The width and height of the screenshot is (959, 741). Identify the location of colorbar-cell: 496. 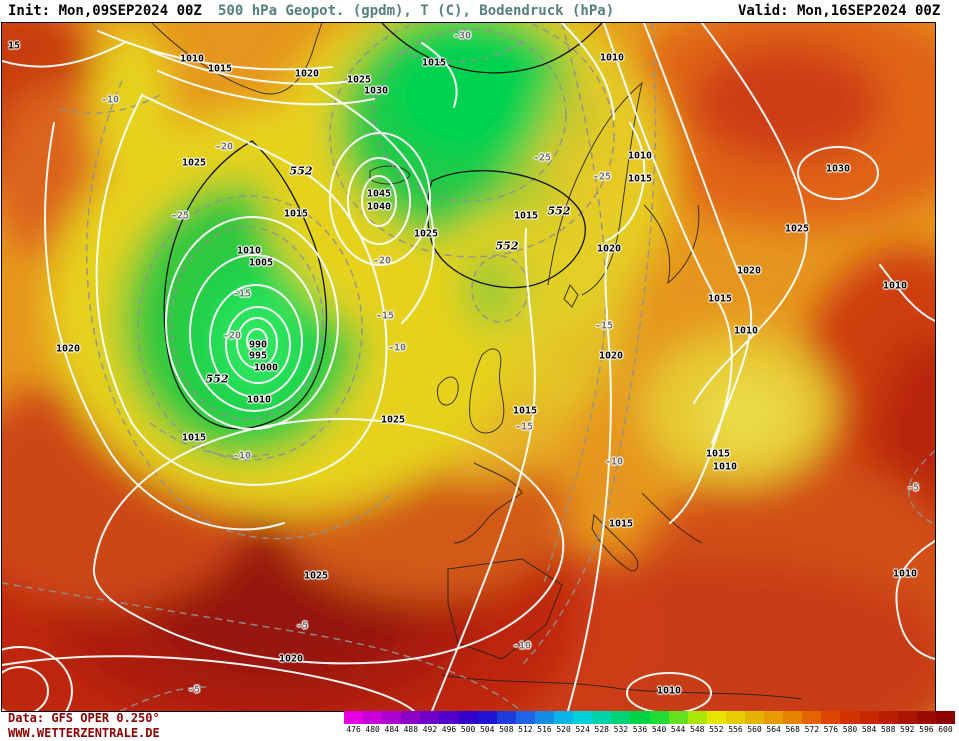
(449, 723).